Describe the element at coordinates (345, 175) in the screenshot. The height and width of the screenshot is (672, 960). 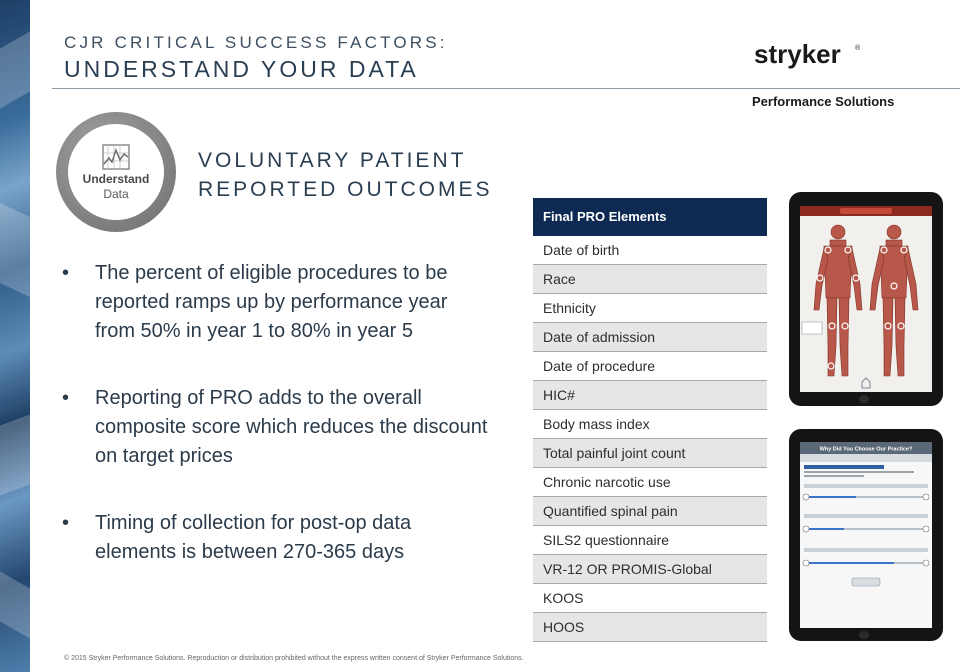
I see `section-heading: VOLUNTARY PATIENT REPORTED OUTCOMES` at that location.